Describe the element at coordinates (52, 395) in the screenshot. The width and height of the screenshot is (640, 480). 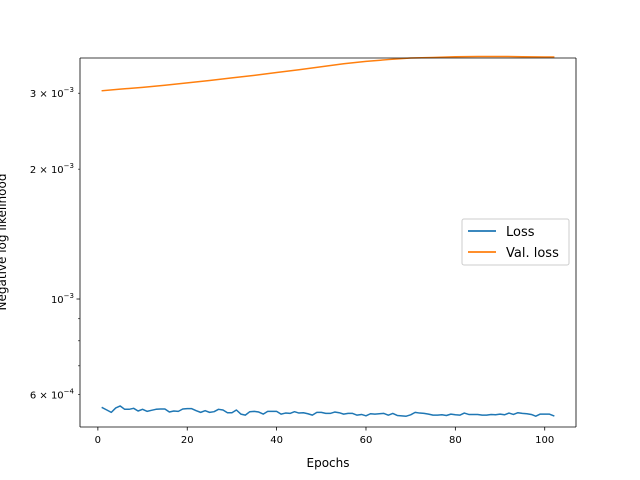
I see `y-tick-label: 6 × 10⁻⁴` at that location.